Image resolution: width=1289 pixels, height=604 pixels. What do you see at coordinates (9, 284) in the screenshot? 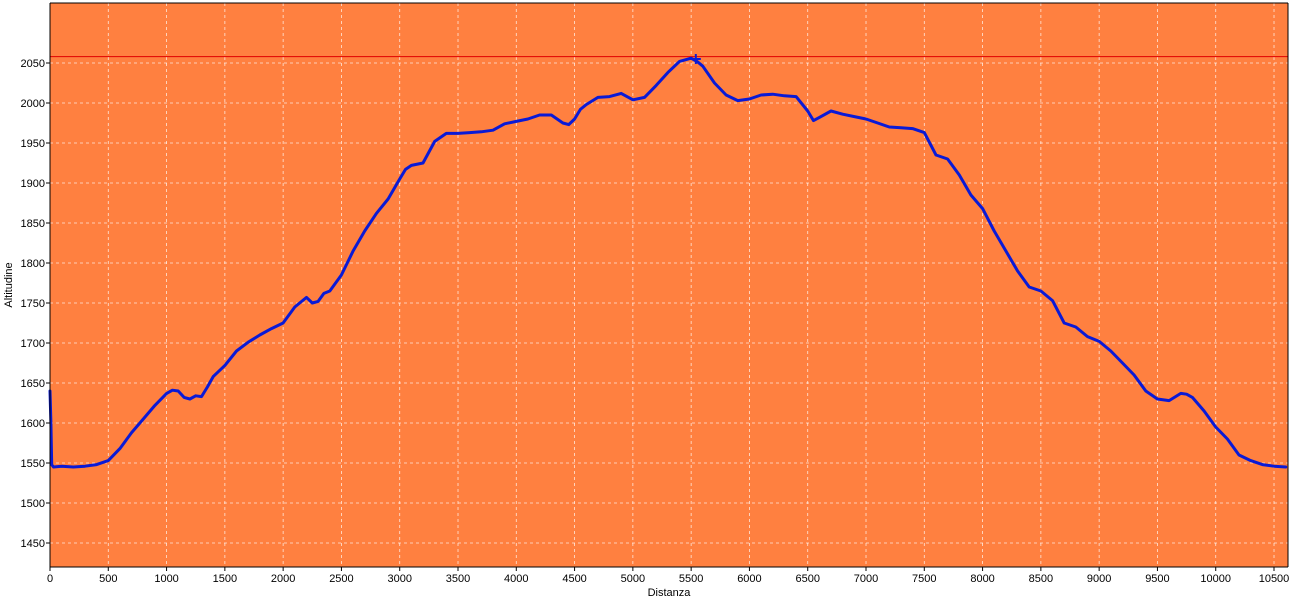
I see `y-axis-label: Altitudine` at bounding box center [9, 284].